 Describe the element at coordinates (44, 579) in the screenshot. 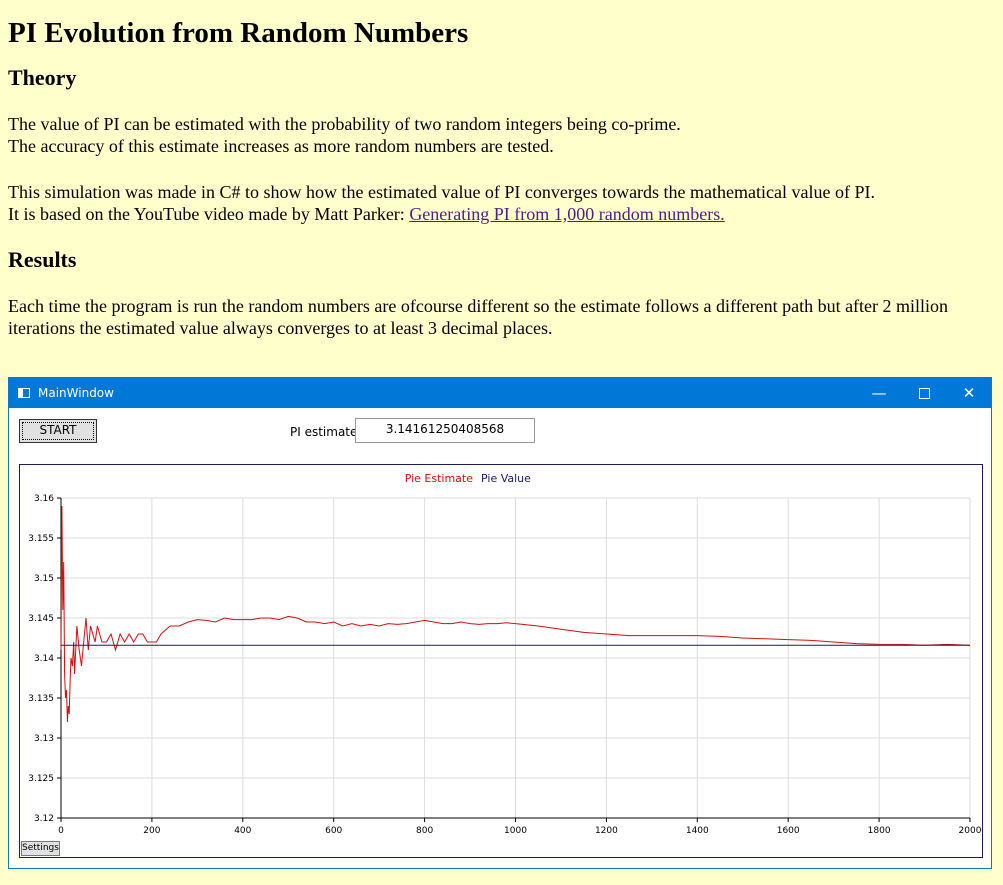

I see `y-tick-label: 3.15` at that location.